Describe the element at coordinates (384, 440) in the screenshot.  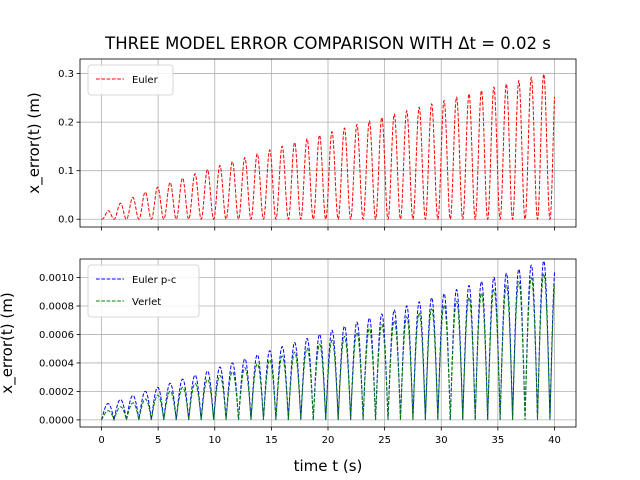
I see `x-tick-label: 25` at that location.